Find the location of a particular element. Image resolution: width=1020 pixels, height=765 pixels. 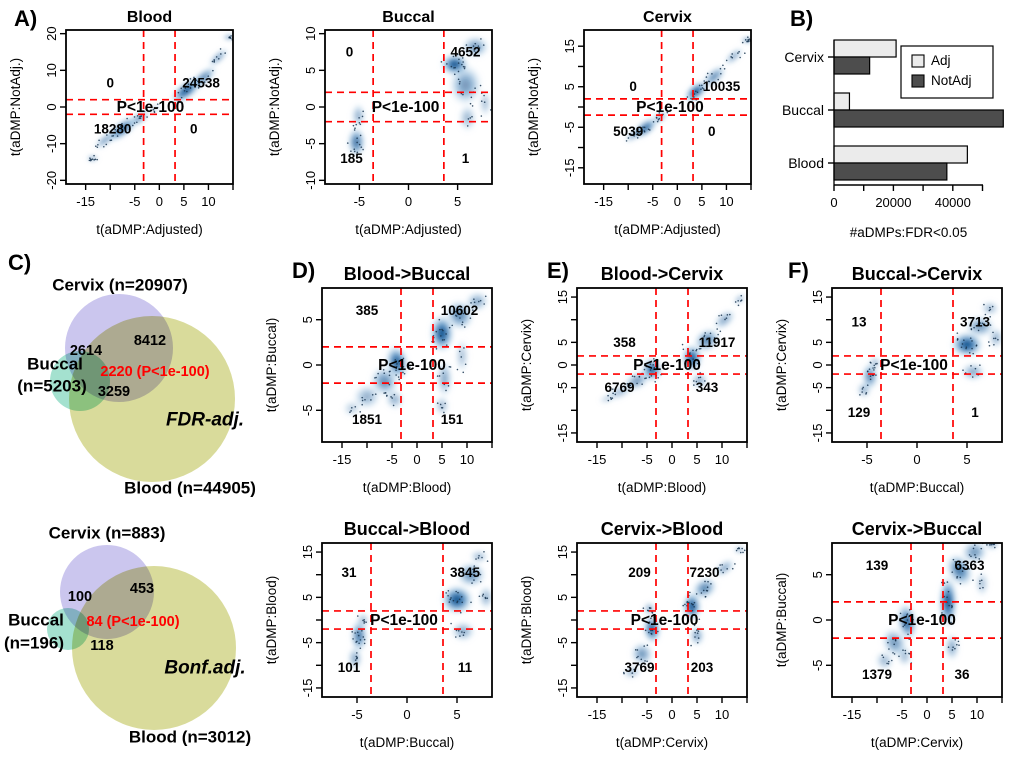

y-axis-label: t(aDMP:Buccal) is located at coordinates (781, 620).